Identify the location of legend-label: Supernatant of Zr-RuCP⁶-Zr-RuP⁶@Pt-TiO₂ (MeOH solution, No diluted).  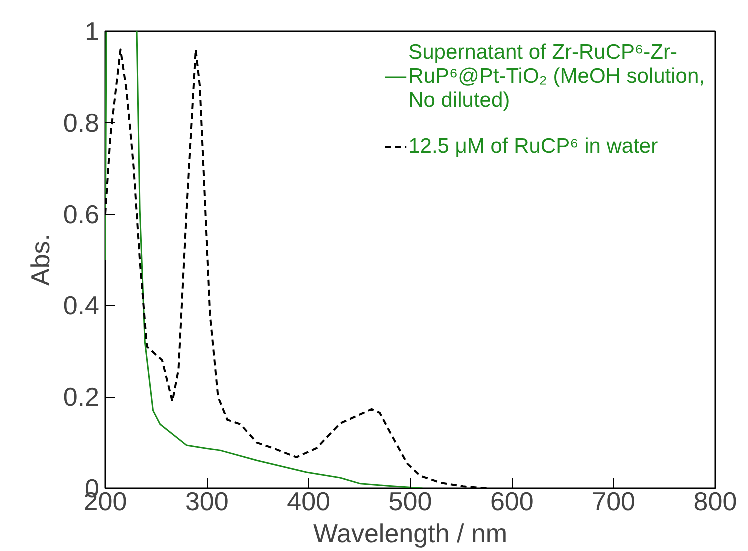
(556, 77).